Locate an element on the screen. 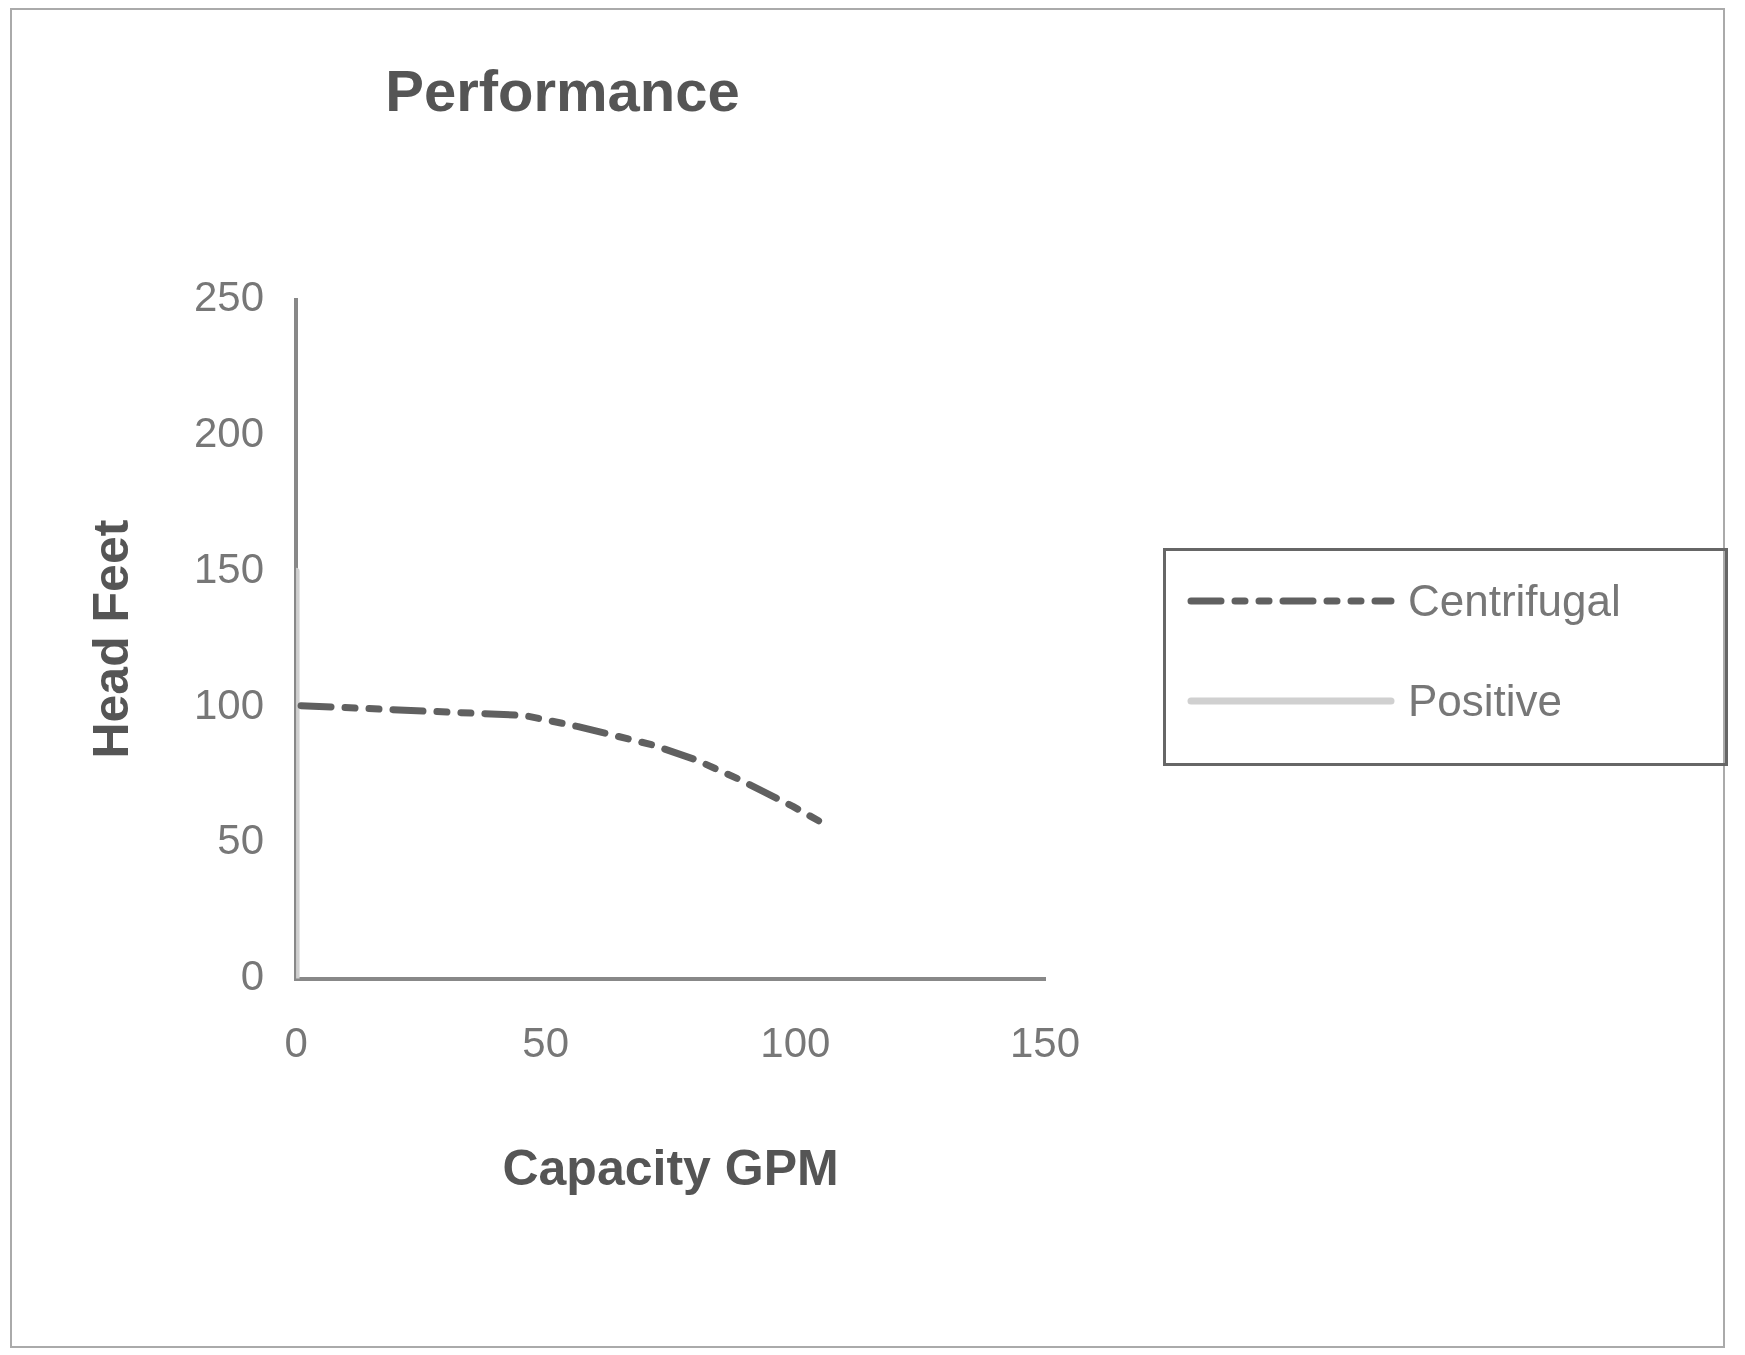  x-axis-title: Capacity GPM is located at coordinates (670, 1167).